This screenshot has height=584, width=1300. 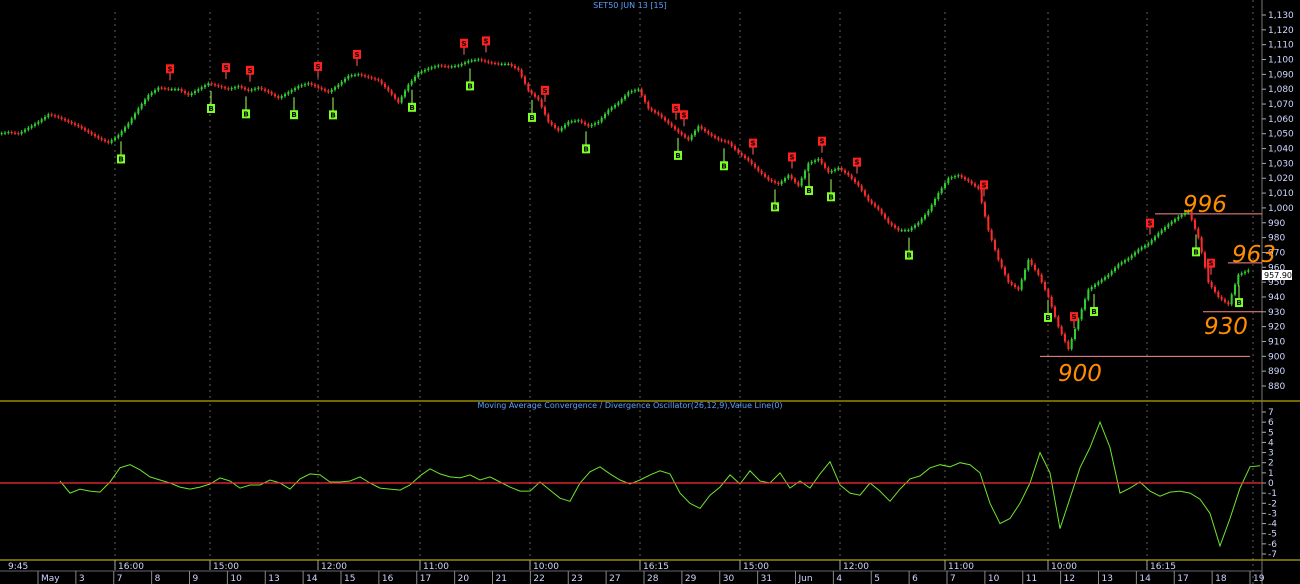 What do you see at coordinates (334, 567) in the screenshot?
I see `time-tick-label: 12:00` at bounding box center [334, 567].